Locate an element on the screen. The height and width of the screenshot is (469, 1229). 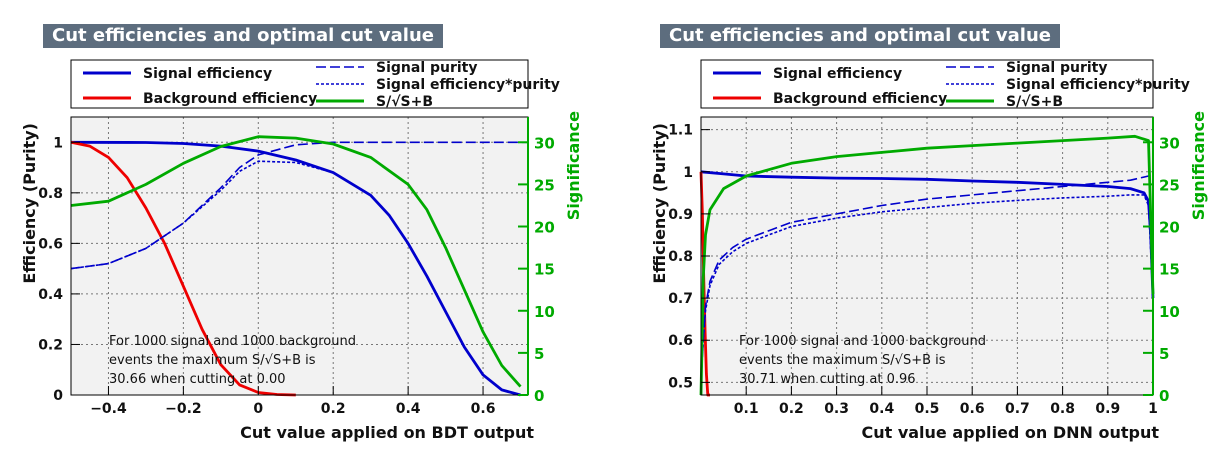
x-tick-label: 0.7 is located at coordinates (1017, 409).